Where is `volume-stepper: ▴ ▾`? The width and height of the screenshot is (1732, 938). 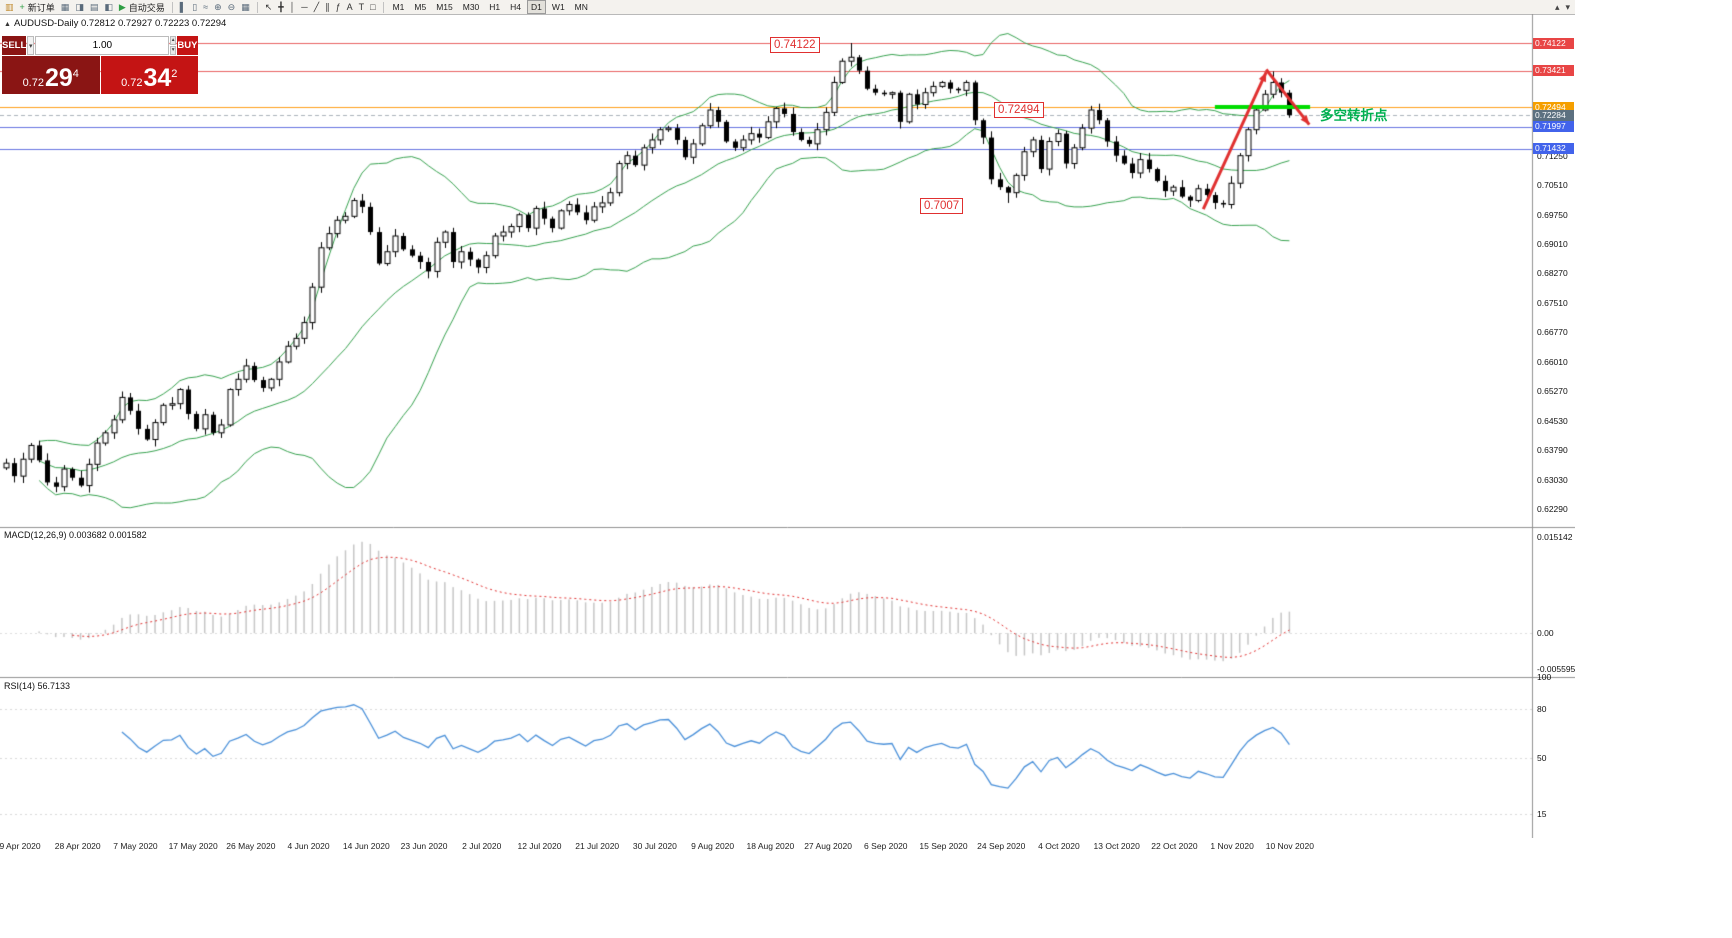
volume-stepper: ▴ ▾ is located at coordinates (173, 45).